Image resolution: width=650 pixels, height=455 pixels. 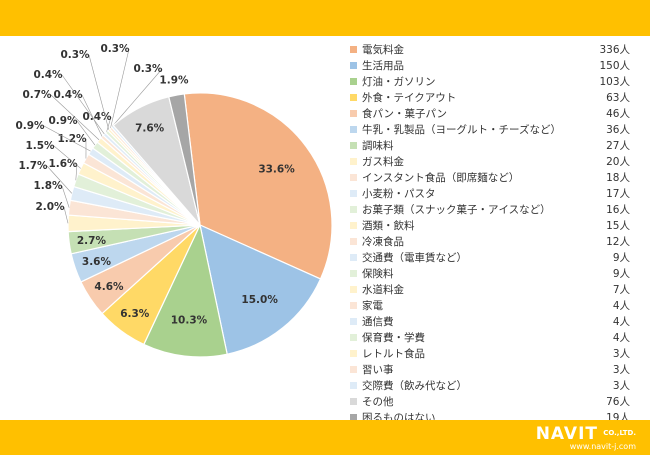 I want to click on legend-label: 食パン・菓子パン, so click(x=405, y=114).